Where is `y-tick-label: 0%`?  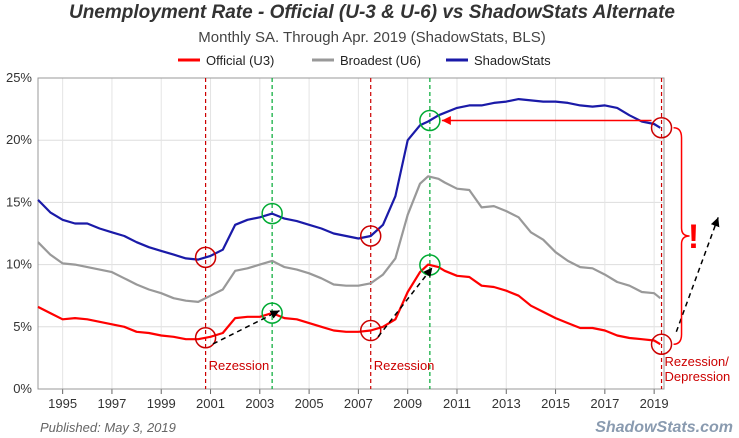
y-tick-label: 0% is located at coordinates (22, 388).